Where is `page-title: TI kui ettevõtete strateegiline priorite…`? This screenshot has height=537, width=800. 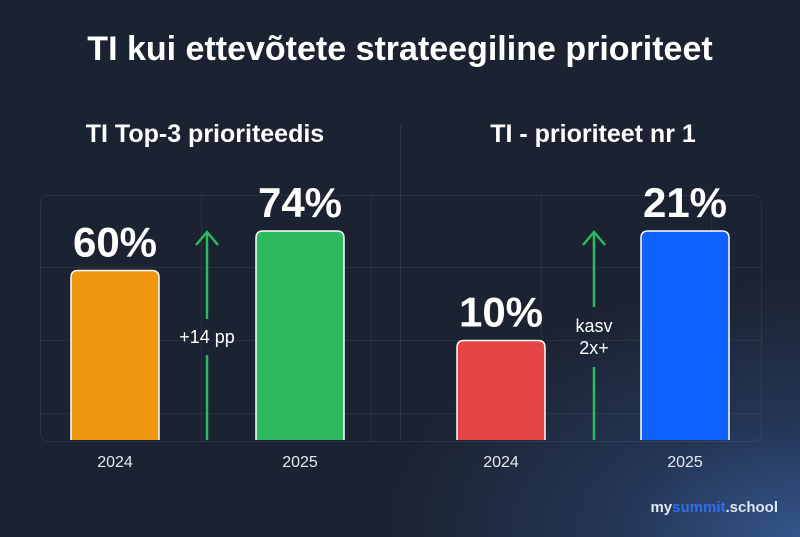 page-title: TI kui ettevõtete strateegiline priorite… is located at coordinates (400, 49).